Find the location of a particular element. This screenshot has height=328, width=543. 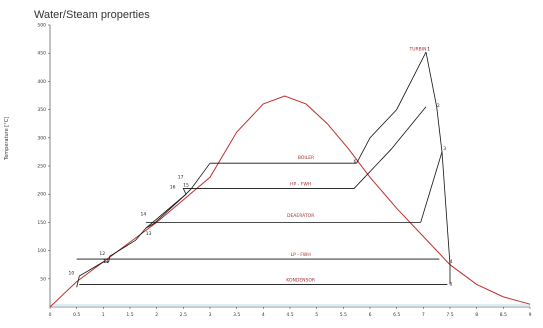

point-label: 13 is located at coordinates (149, 234).